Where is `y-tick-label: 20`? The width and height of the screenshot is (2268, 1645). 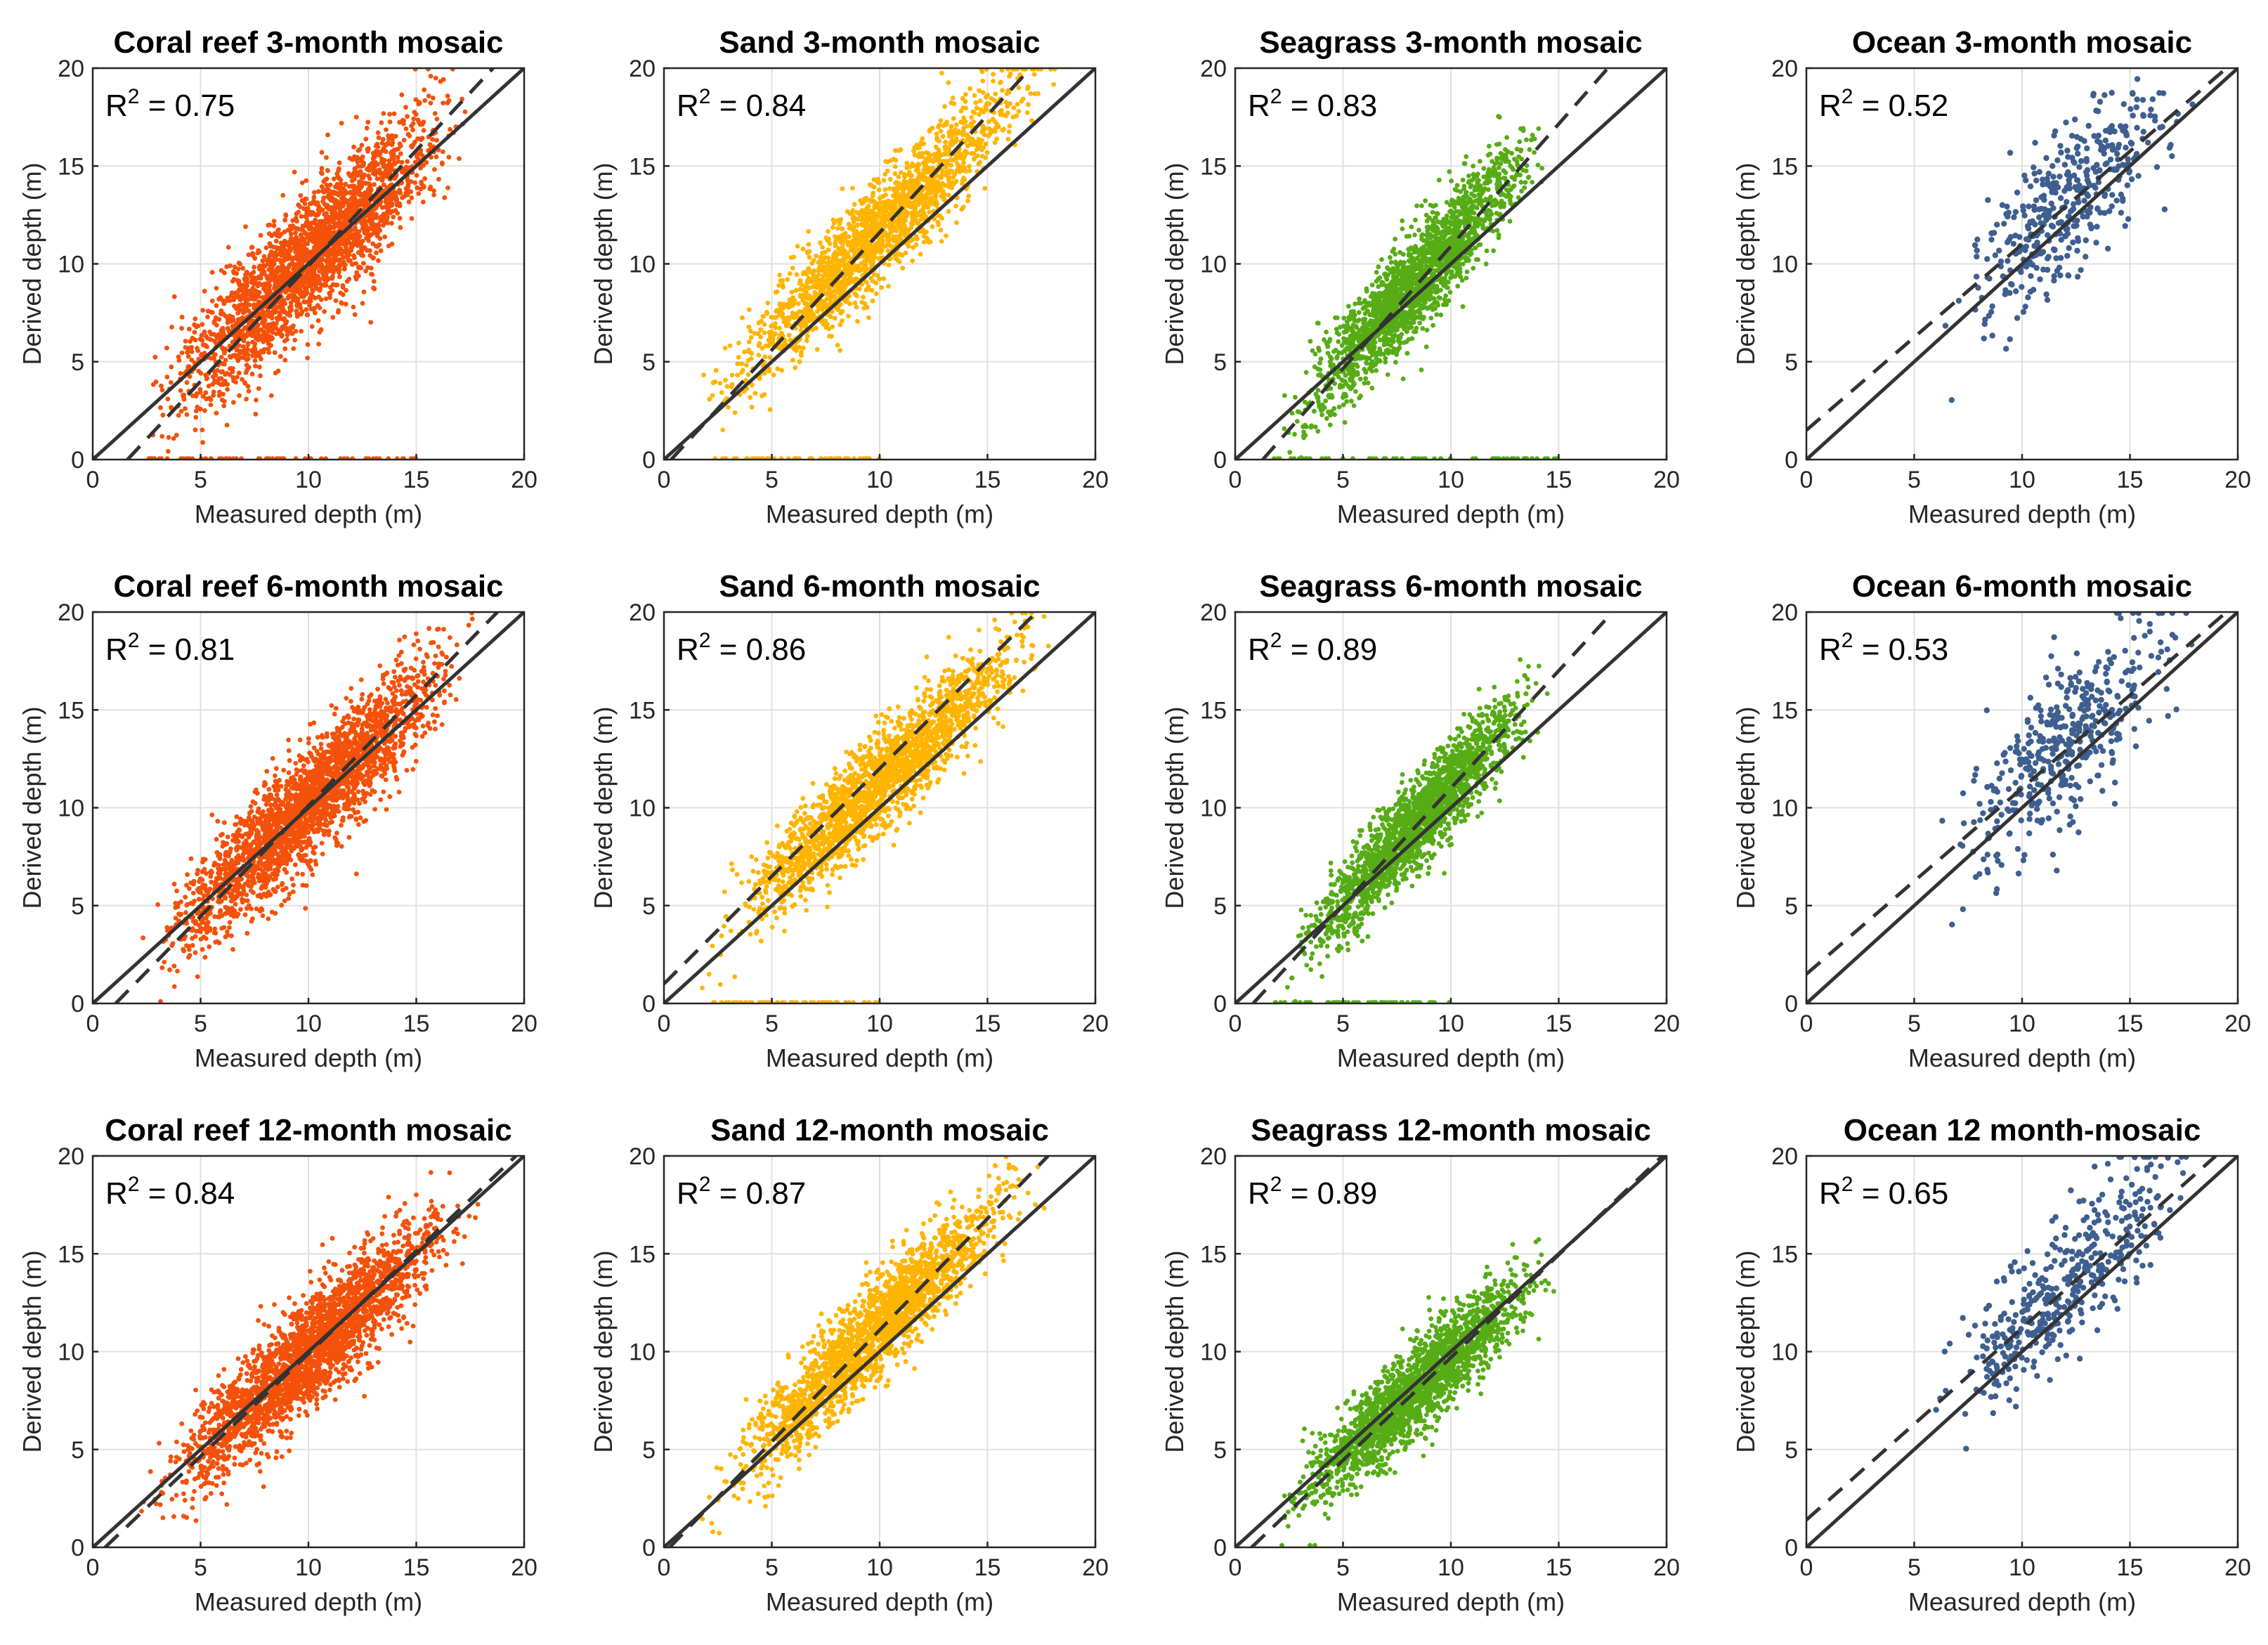
y-tick-label: 20 is located at coordinates (71, 69).